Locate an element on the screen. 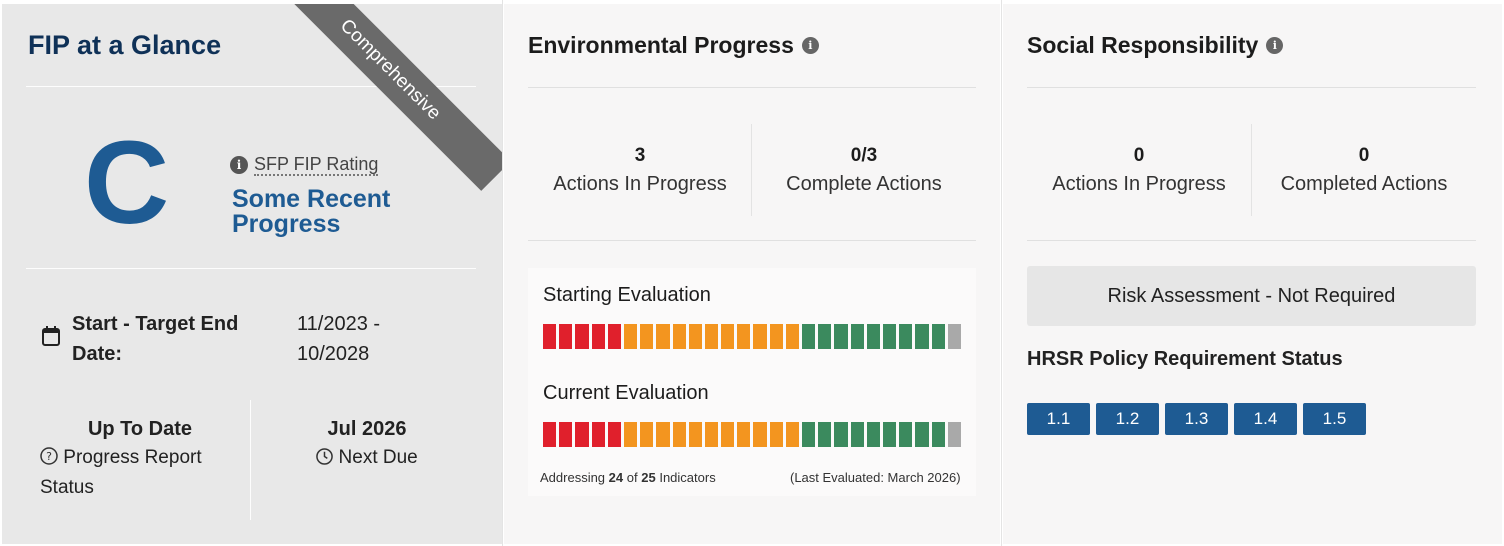 This screenshot has height=546, width=1504. social-actions-in-progress-count: 0 is located at coordinates (1139, 155).